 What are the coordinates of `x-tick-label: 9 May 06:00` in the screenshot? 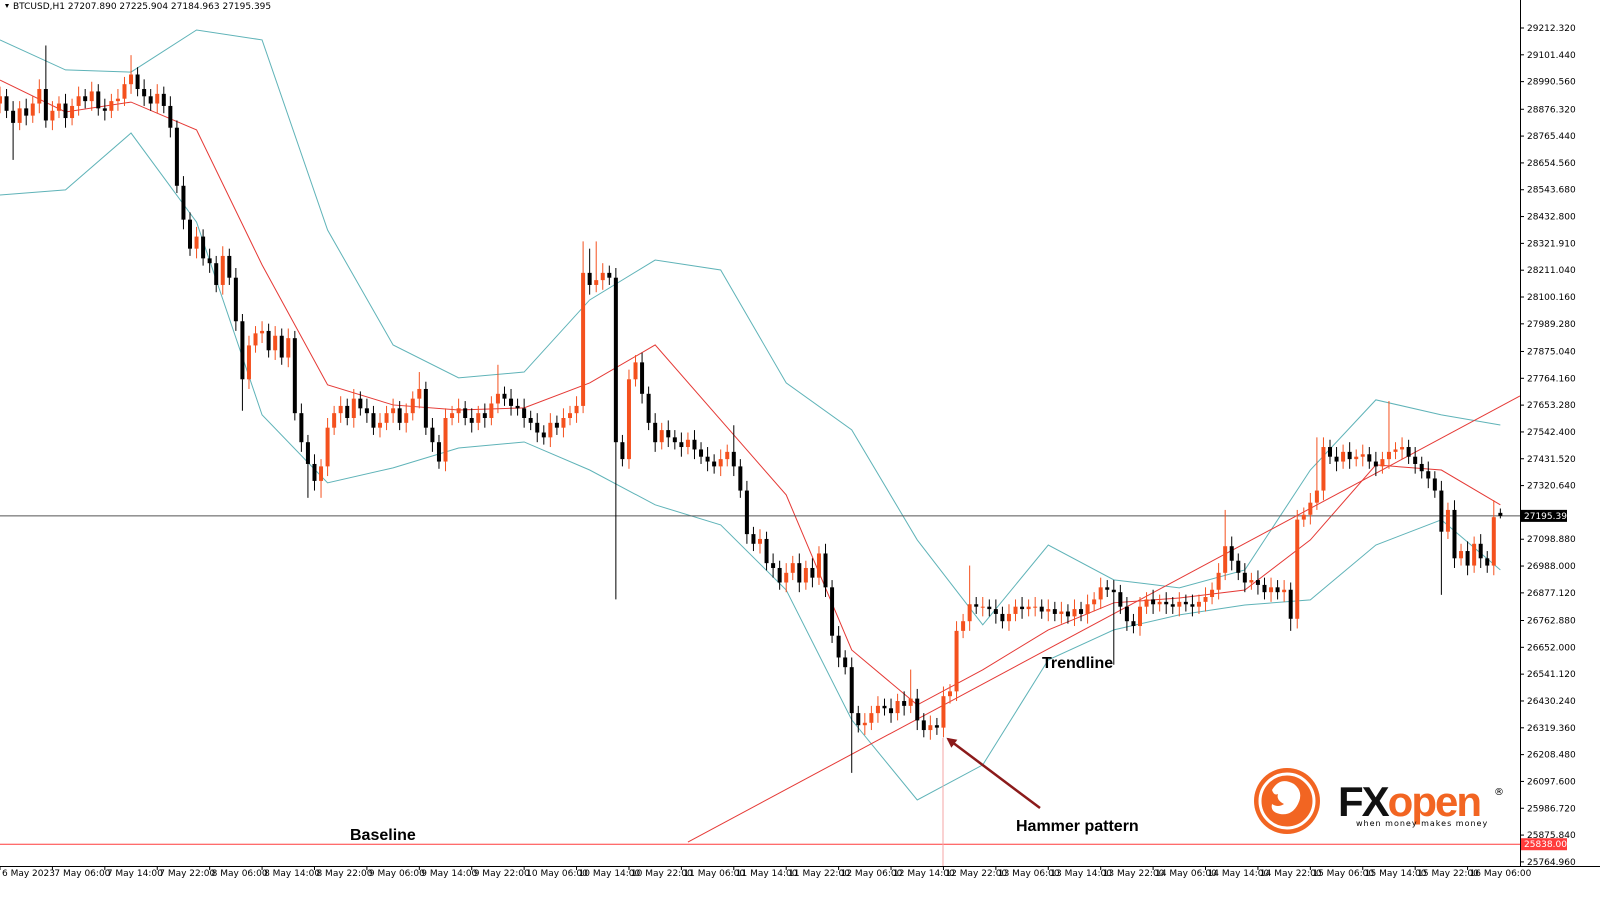 It's located at (397, 874).